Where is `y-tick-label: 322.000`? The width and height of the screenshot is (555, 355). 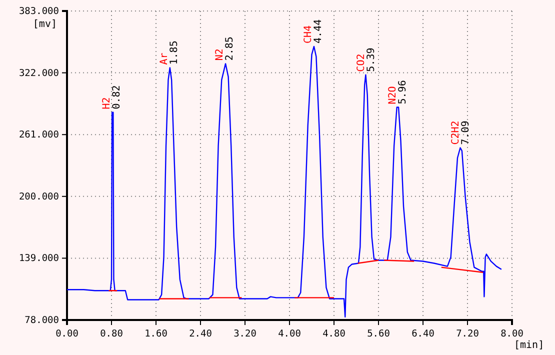 y-tick-label: 322.000 is located at coordinates (39, 73).